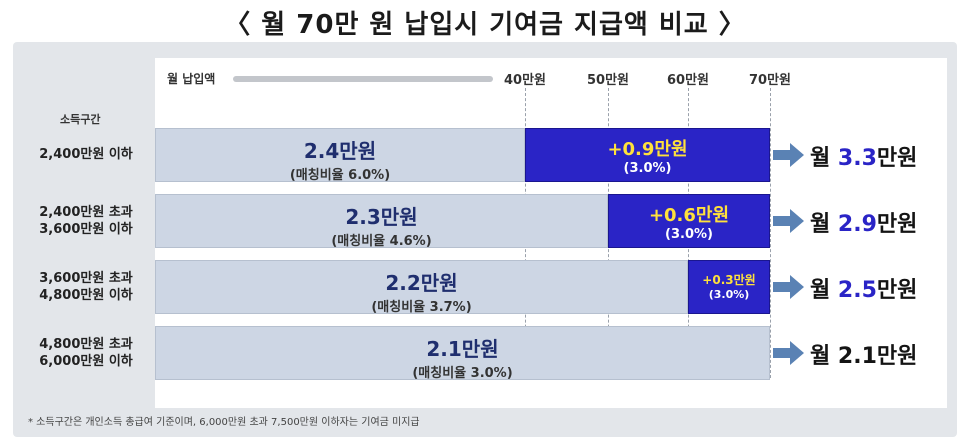 The width and height of the screenshot is (970, 444). What do you see at coordinates (86, 295) in the screenshot?
I see `row-label-line: 4,800만원 이하` at bounding box center [86, 295].